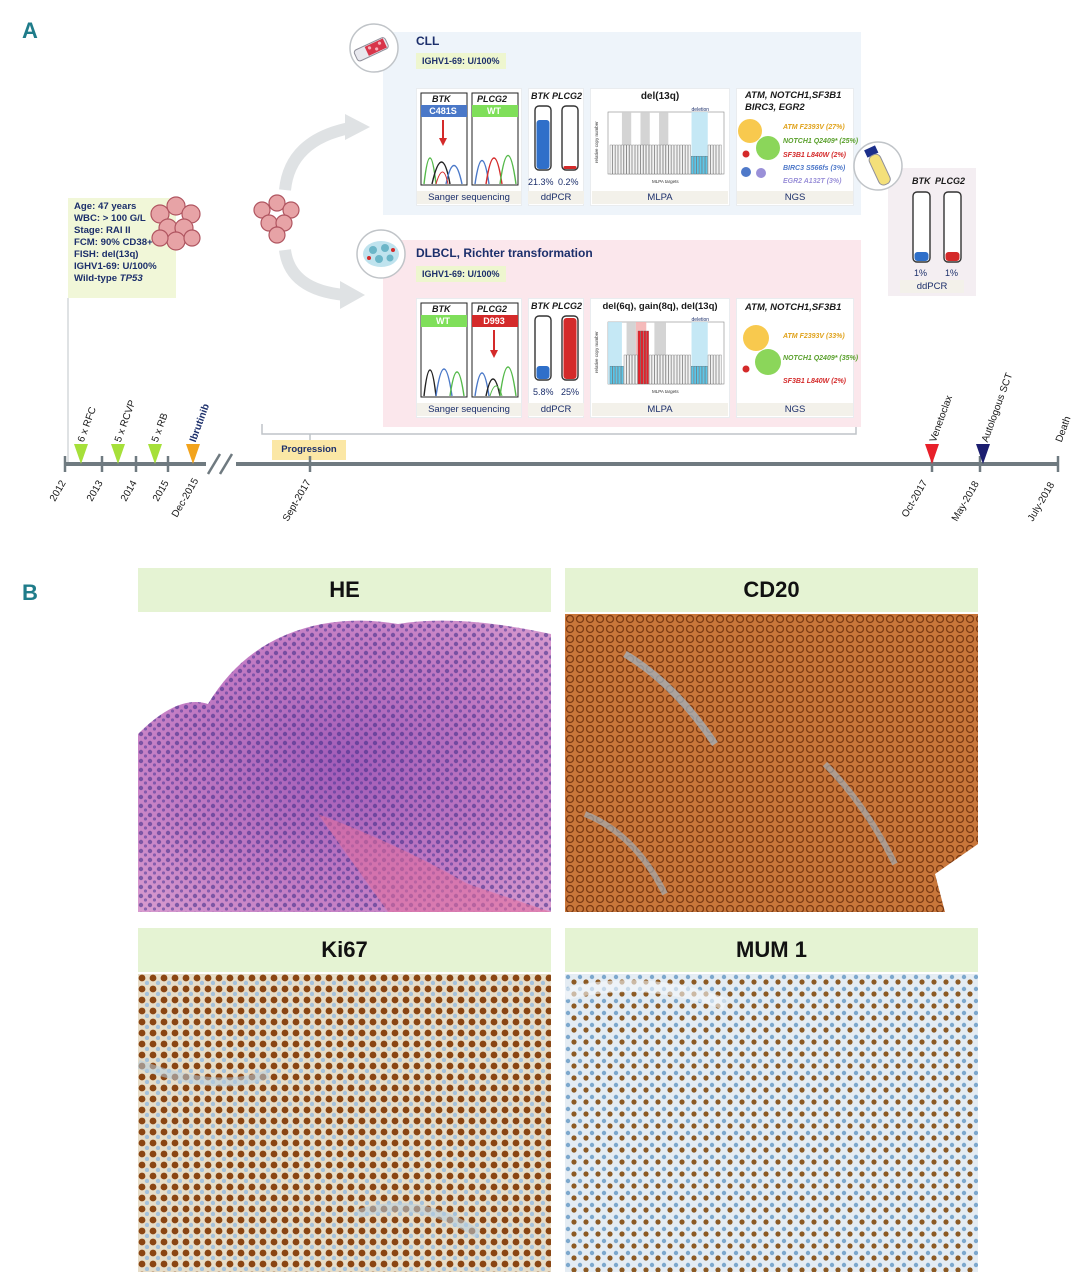  What do you see at coordinates (596, 142) in the screenshot?
I see `mlpa-ylabel: relative copy number` at bounding box center [596, 142].